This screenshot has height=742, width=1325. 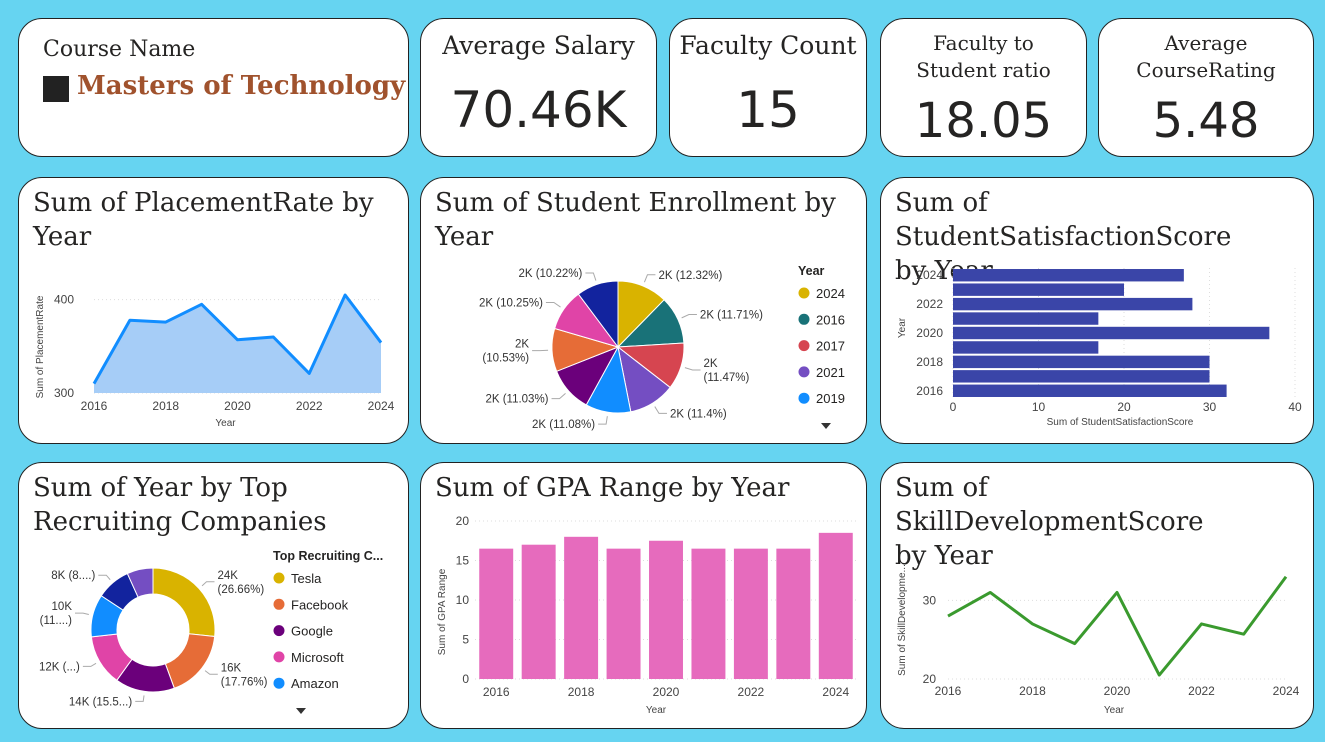 What do you see at coordinates (948, 691) in the screenshot?
I see `skill-x-tick: 2016` at bounding box center [948, 691].